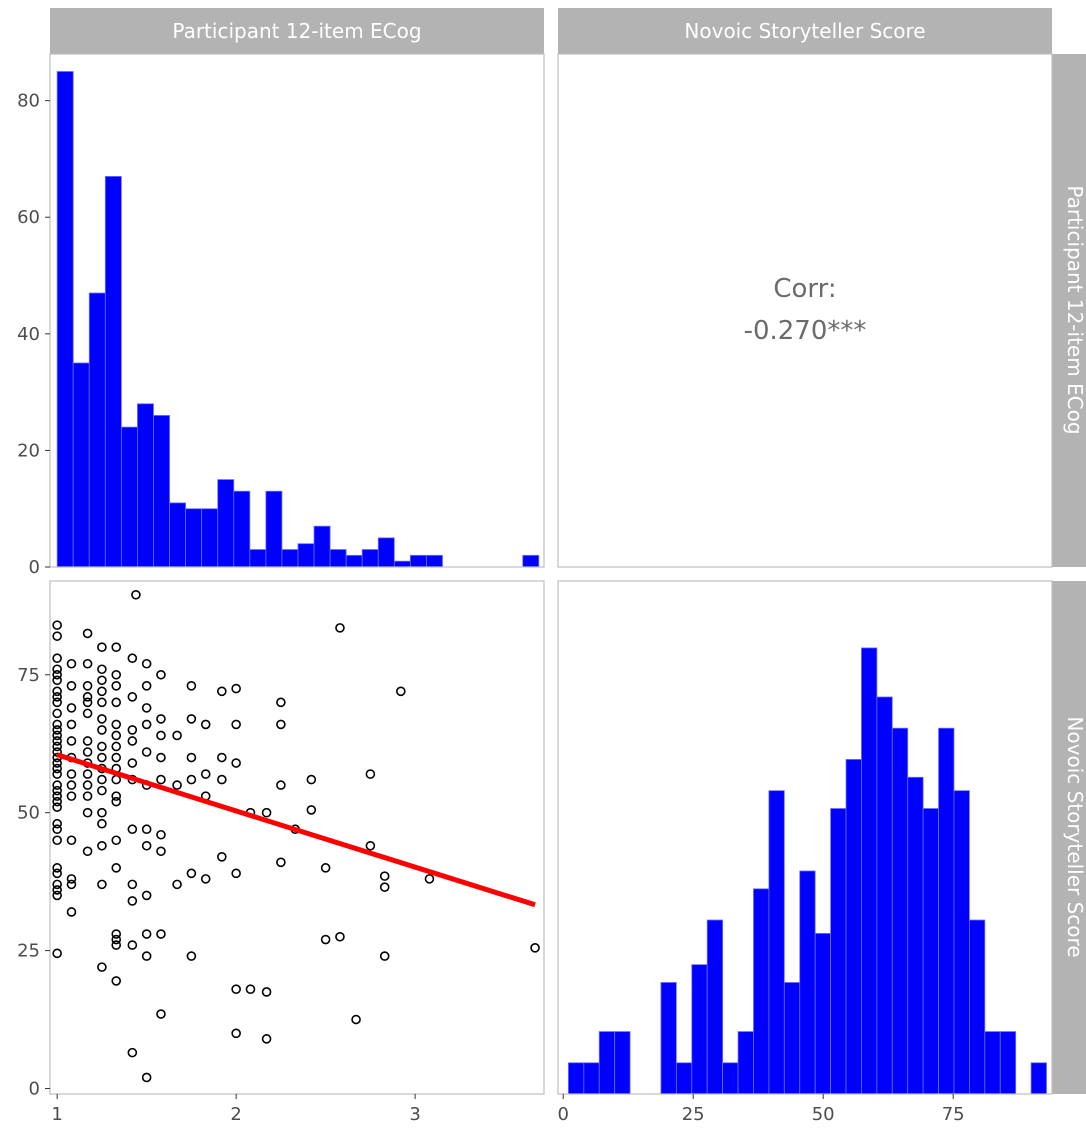 The width and height of the screenshot is (1086, 1128). Describe the element at coordinates (28, 101) in the screenshot. I see `ecog-hist-y-tick-label: 80` at that location.